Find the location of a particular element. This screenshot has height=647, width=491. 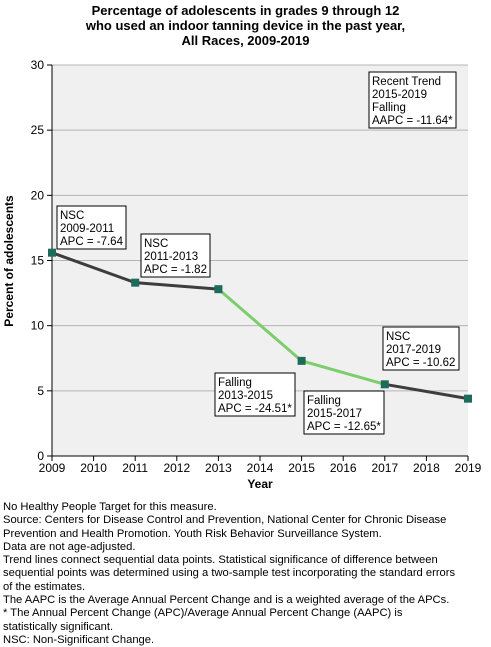

footnote-line: statistically significant. is located at coordinates (58, 626).